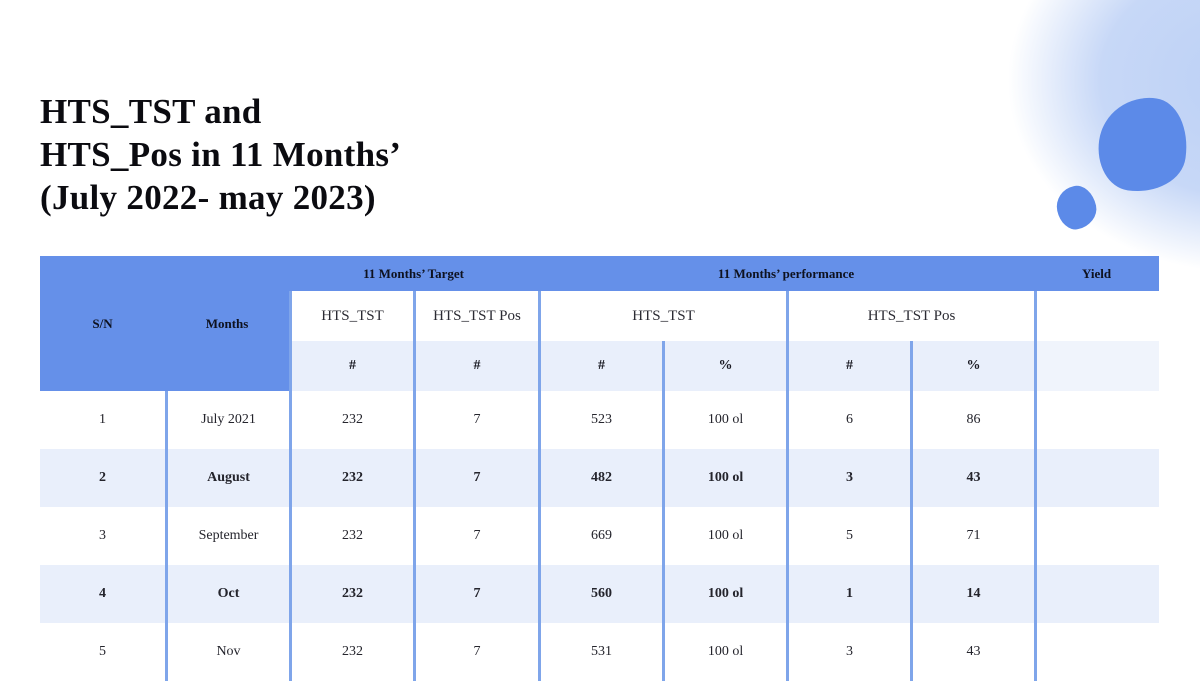 The image size is (1200, 681). I want to click on cell-perf-tst-count: 531, so click(600, 652).